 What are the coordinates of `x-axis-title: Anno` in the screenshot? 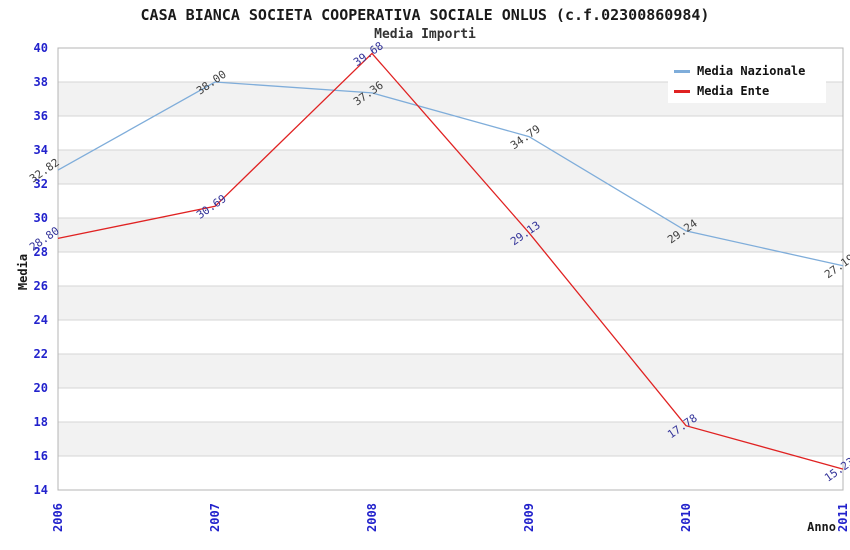 It's located at (821, 527).